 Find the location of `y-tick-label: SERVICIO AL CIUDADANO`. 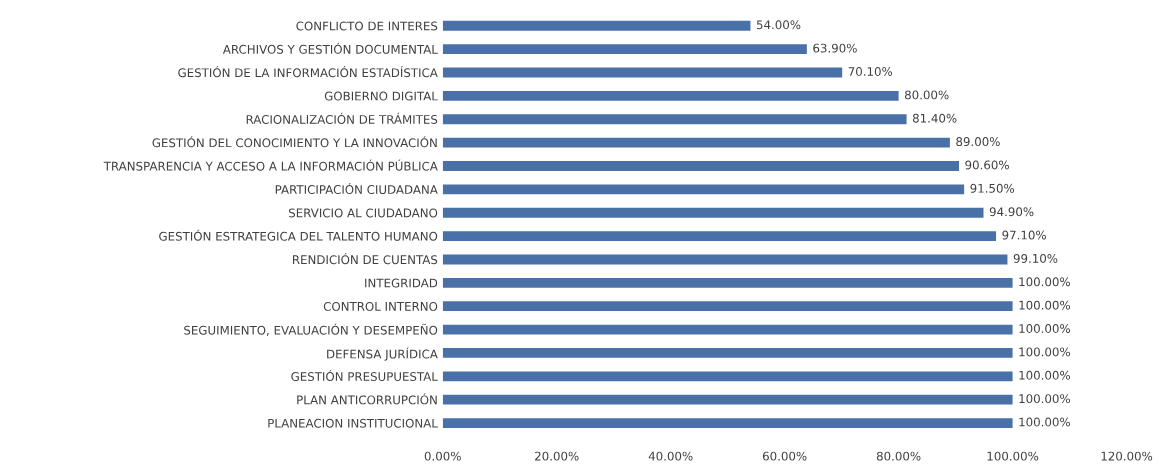

y-tick-label: SERVICIO AL CIUDADANO is located at coordinates (363, 213).